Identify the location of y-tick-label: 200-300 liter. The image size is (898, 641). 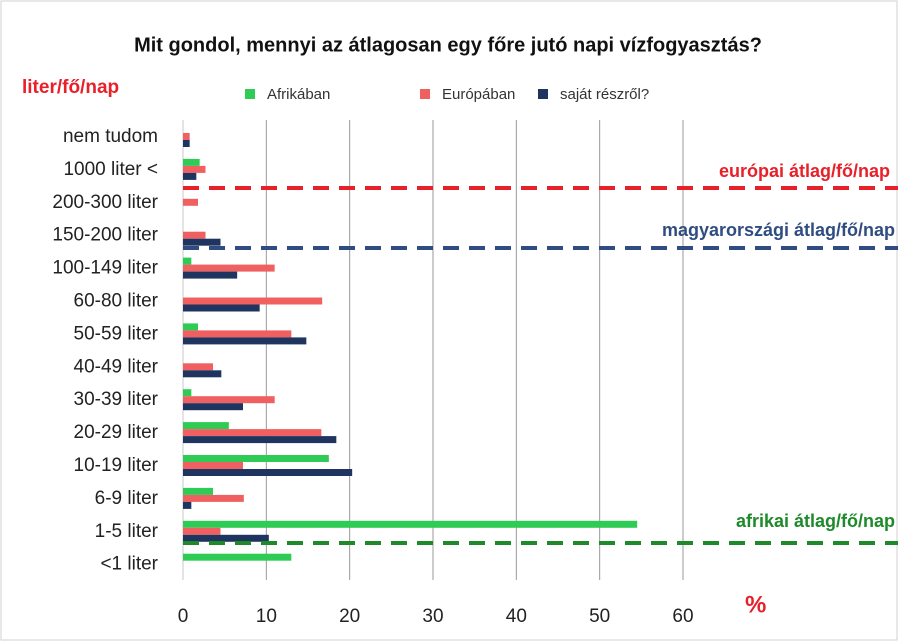
(105, 202).